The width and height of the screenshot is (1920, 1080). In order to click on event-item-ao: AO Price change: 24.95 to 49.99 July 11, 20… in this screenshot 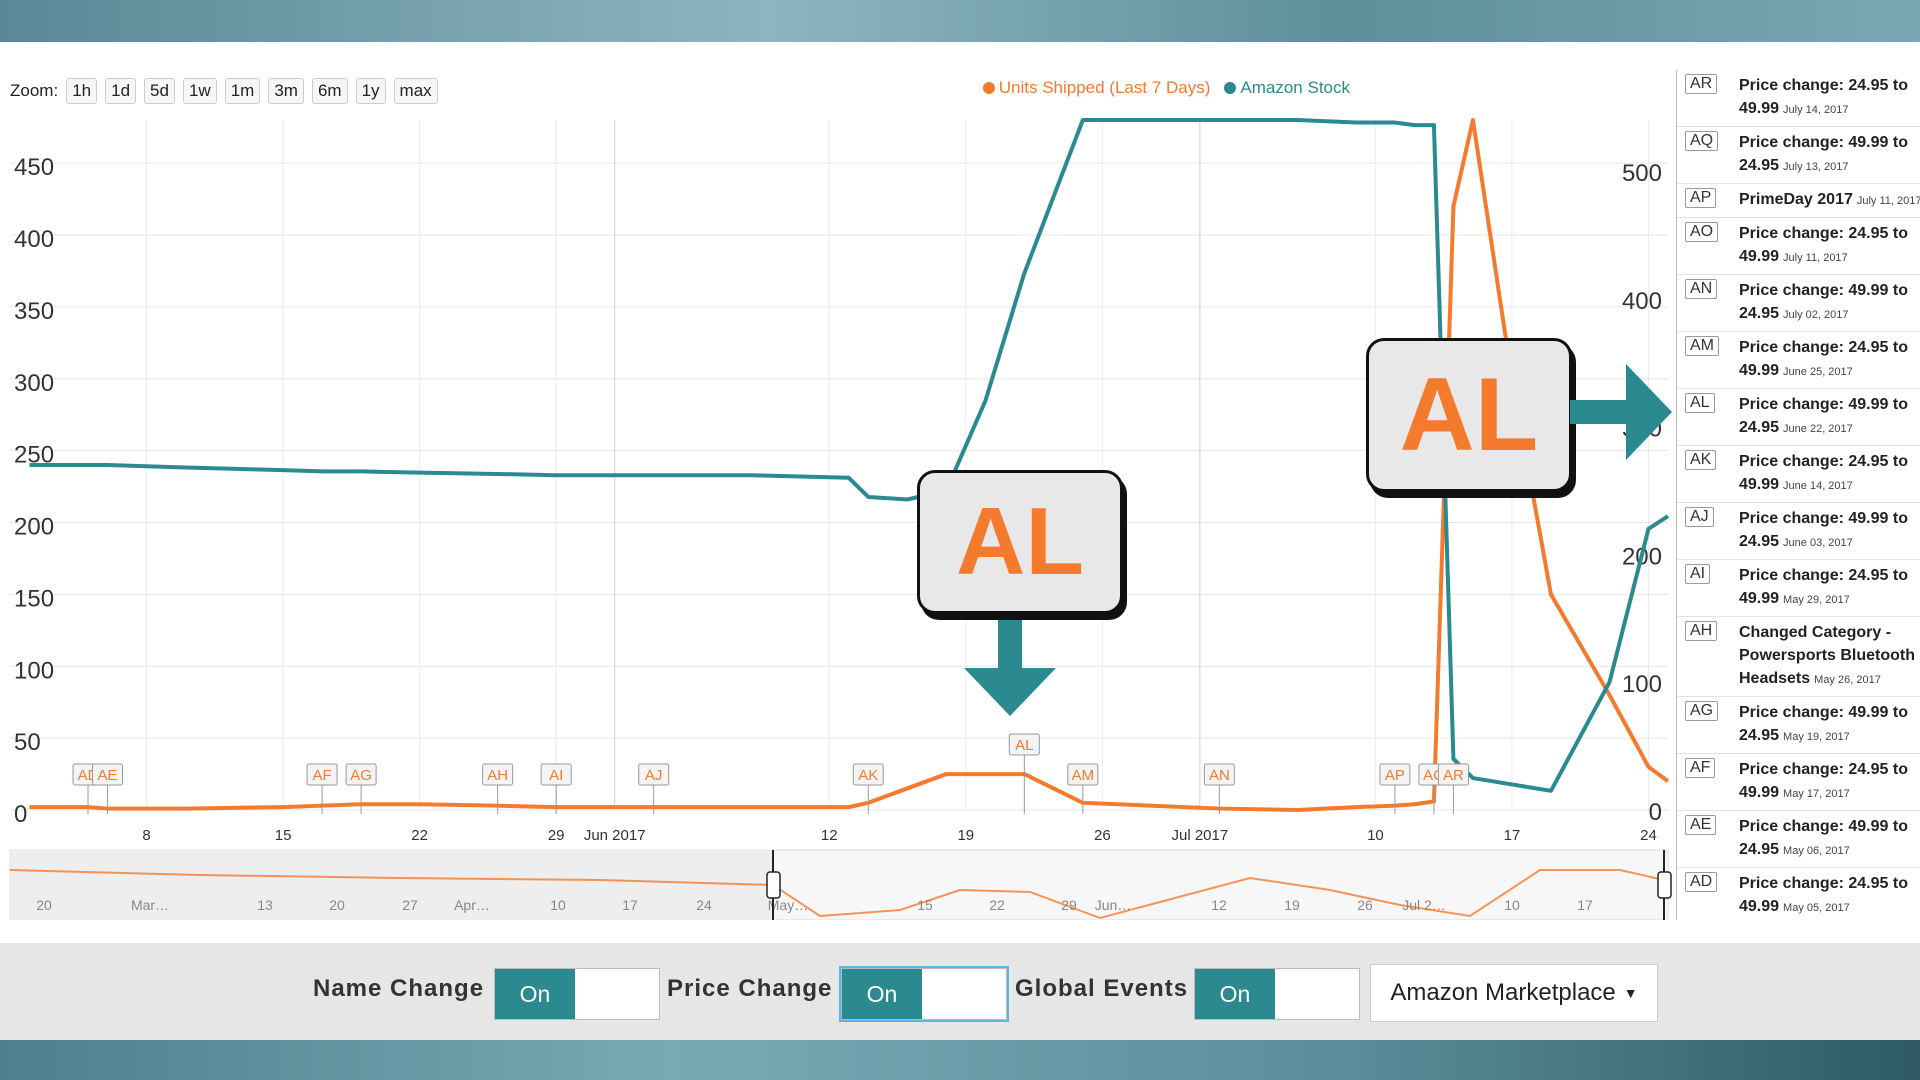, I will do `click(1798, 246)`.